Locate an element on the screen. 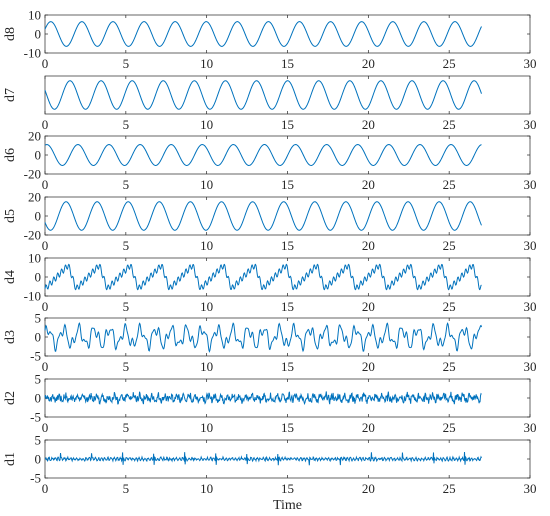 The image size is (550, 516). axes-box-d5 is located at coordinates (287, 216).